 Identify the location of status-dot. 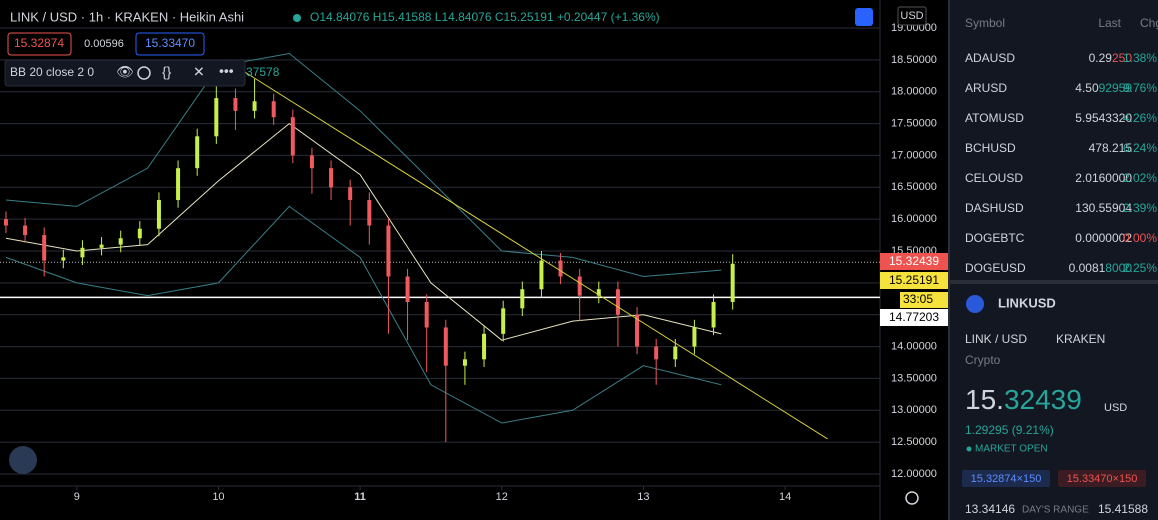
(297, 18).